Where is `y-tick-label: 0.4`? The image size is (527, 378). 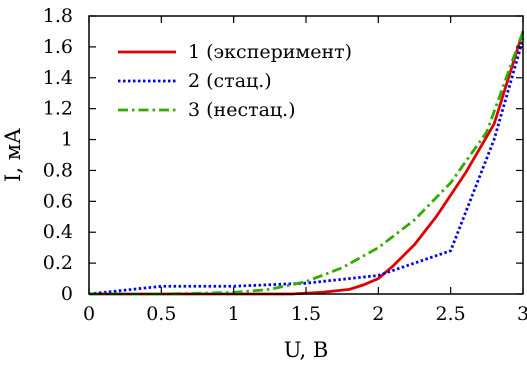
y-tick-label: 0.4 is located at coordinates (58, 232).